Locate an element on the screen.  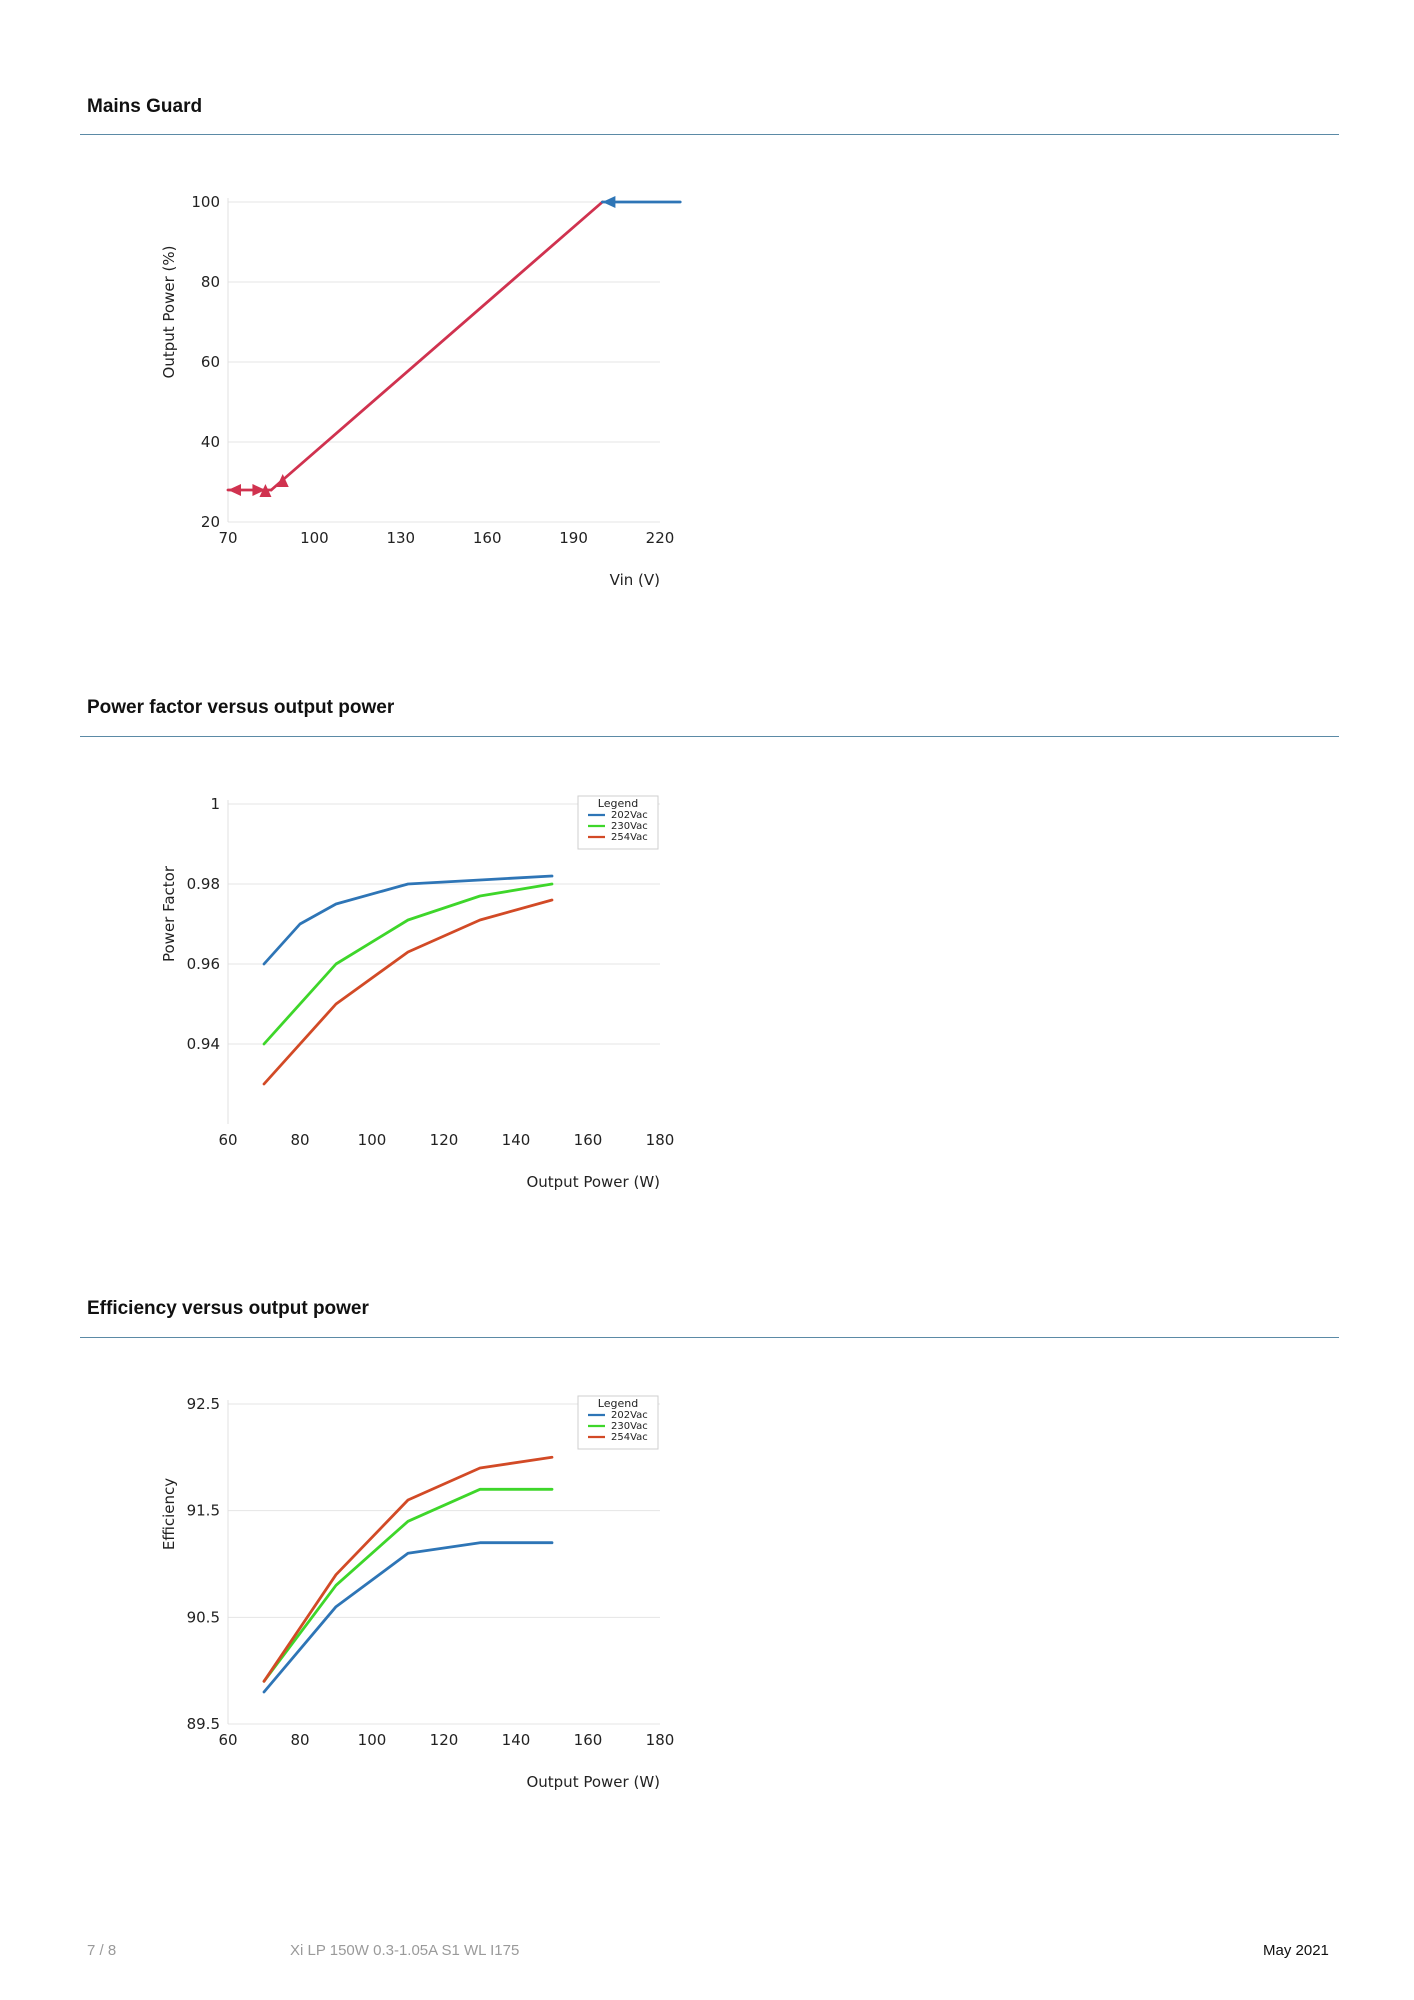
y-tick-label: 91.5 is located at coordinates (203, 1511).